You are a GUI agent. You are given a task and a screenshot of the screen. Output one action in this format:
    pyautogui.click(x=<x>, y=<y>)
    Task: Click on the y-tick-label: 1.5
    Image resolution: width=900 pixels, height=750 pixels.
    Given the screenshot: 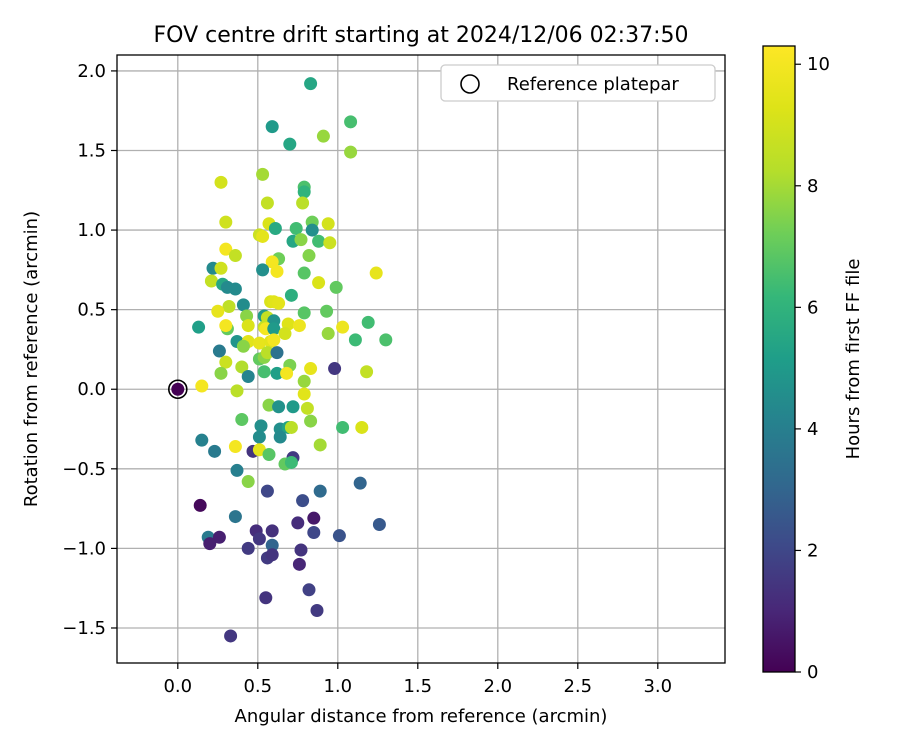 What is the action you would take?
    pyautogui.click(x=91, y=150)
    